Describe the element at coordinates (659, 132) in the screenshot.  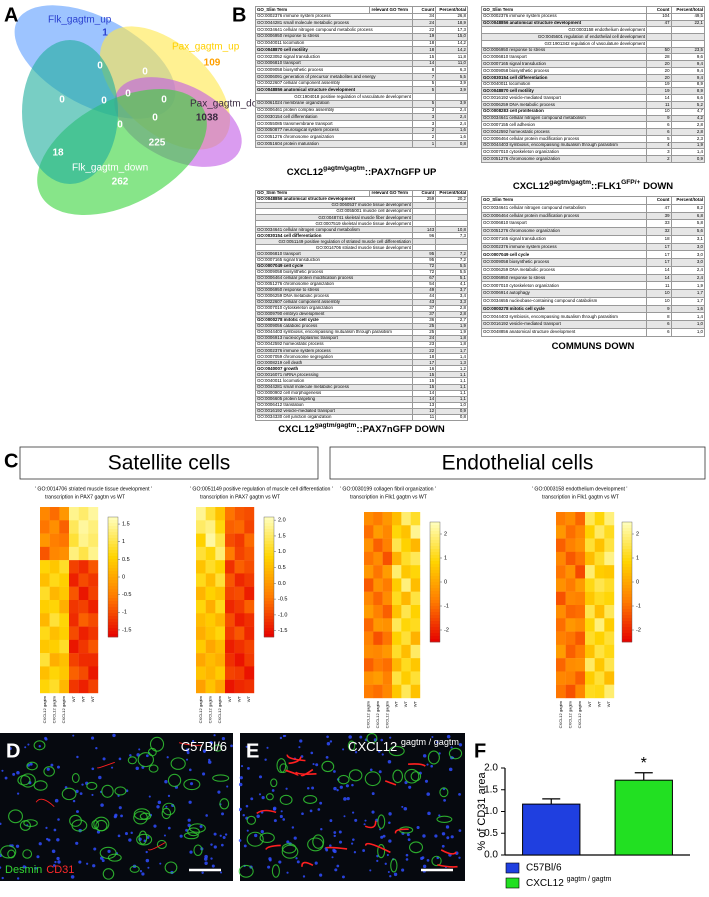
I see `count: 6` at that location.